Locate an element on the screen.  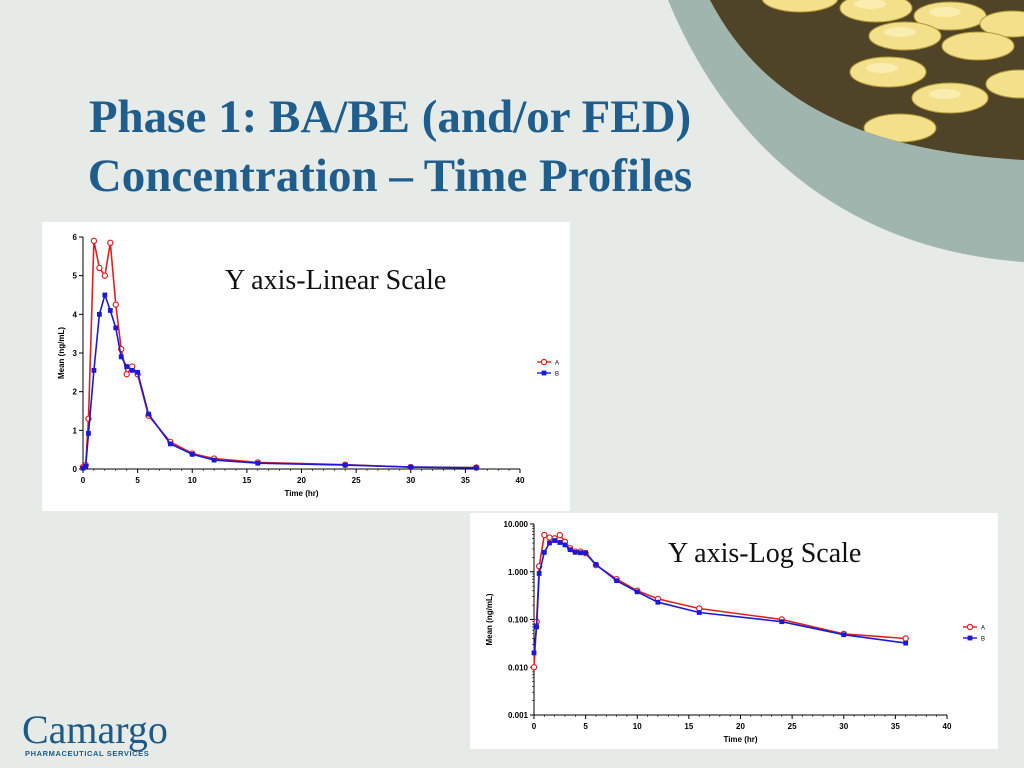
y-tick-label: 0 is located at coordinates (75, 469).